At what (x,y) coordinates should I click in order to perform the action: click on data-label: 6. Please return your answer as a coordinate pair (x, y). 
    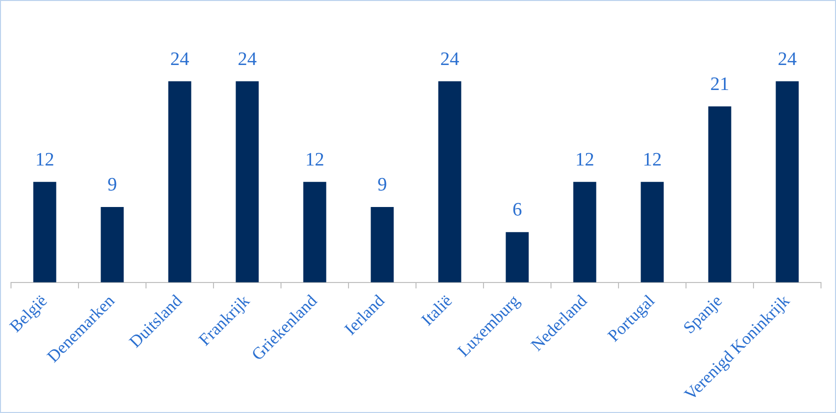
    Looking at the image, I should click on (517, 210).